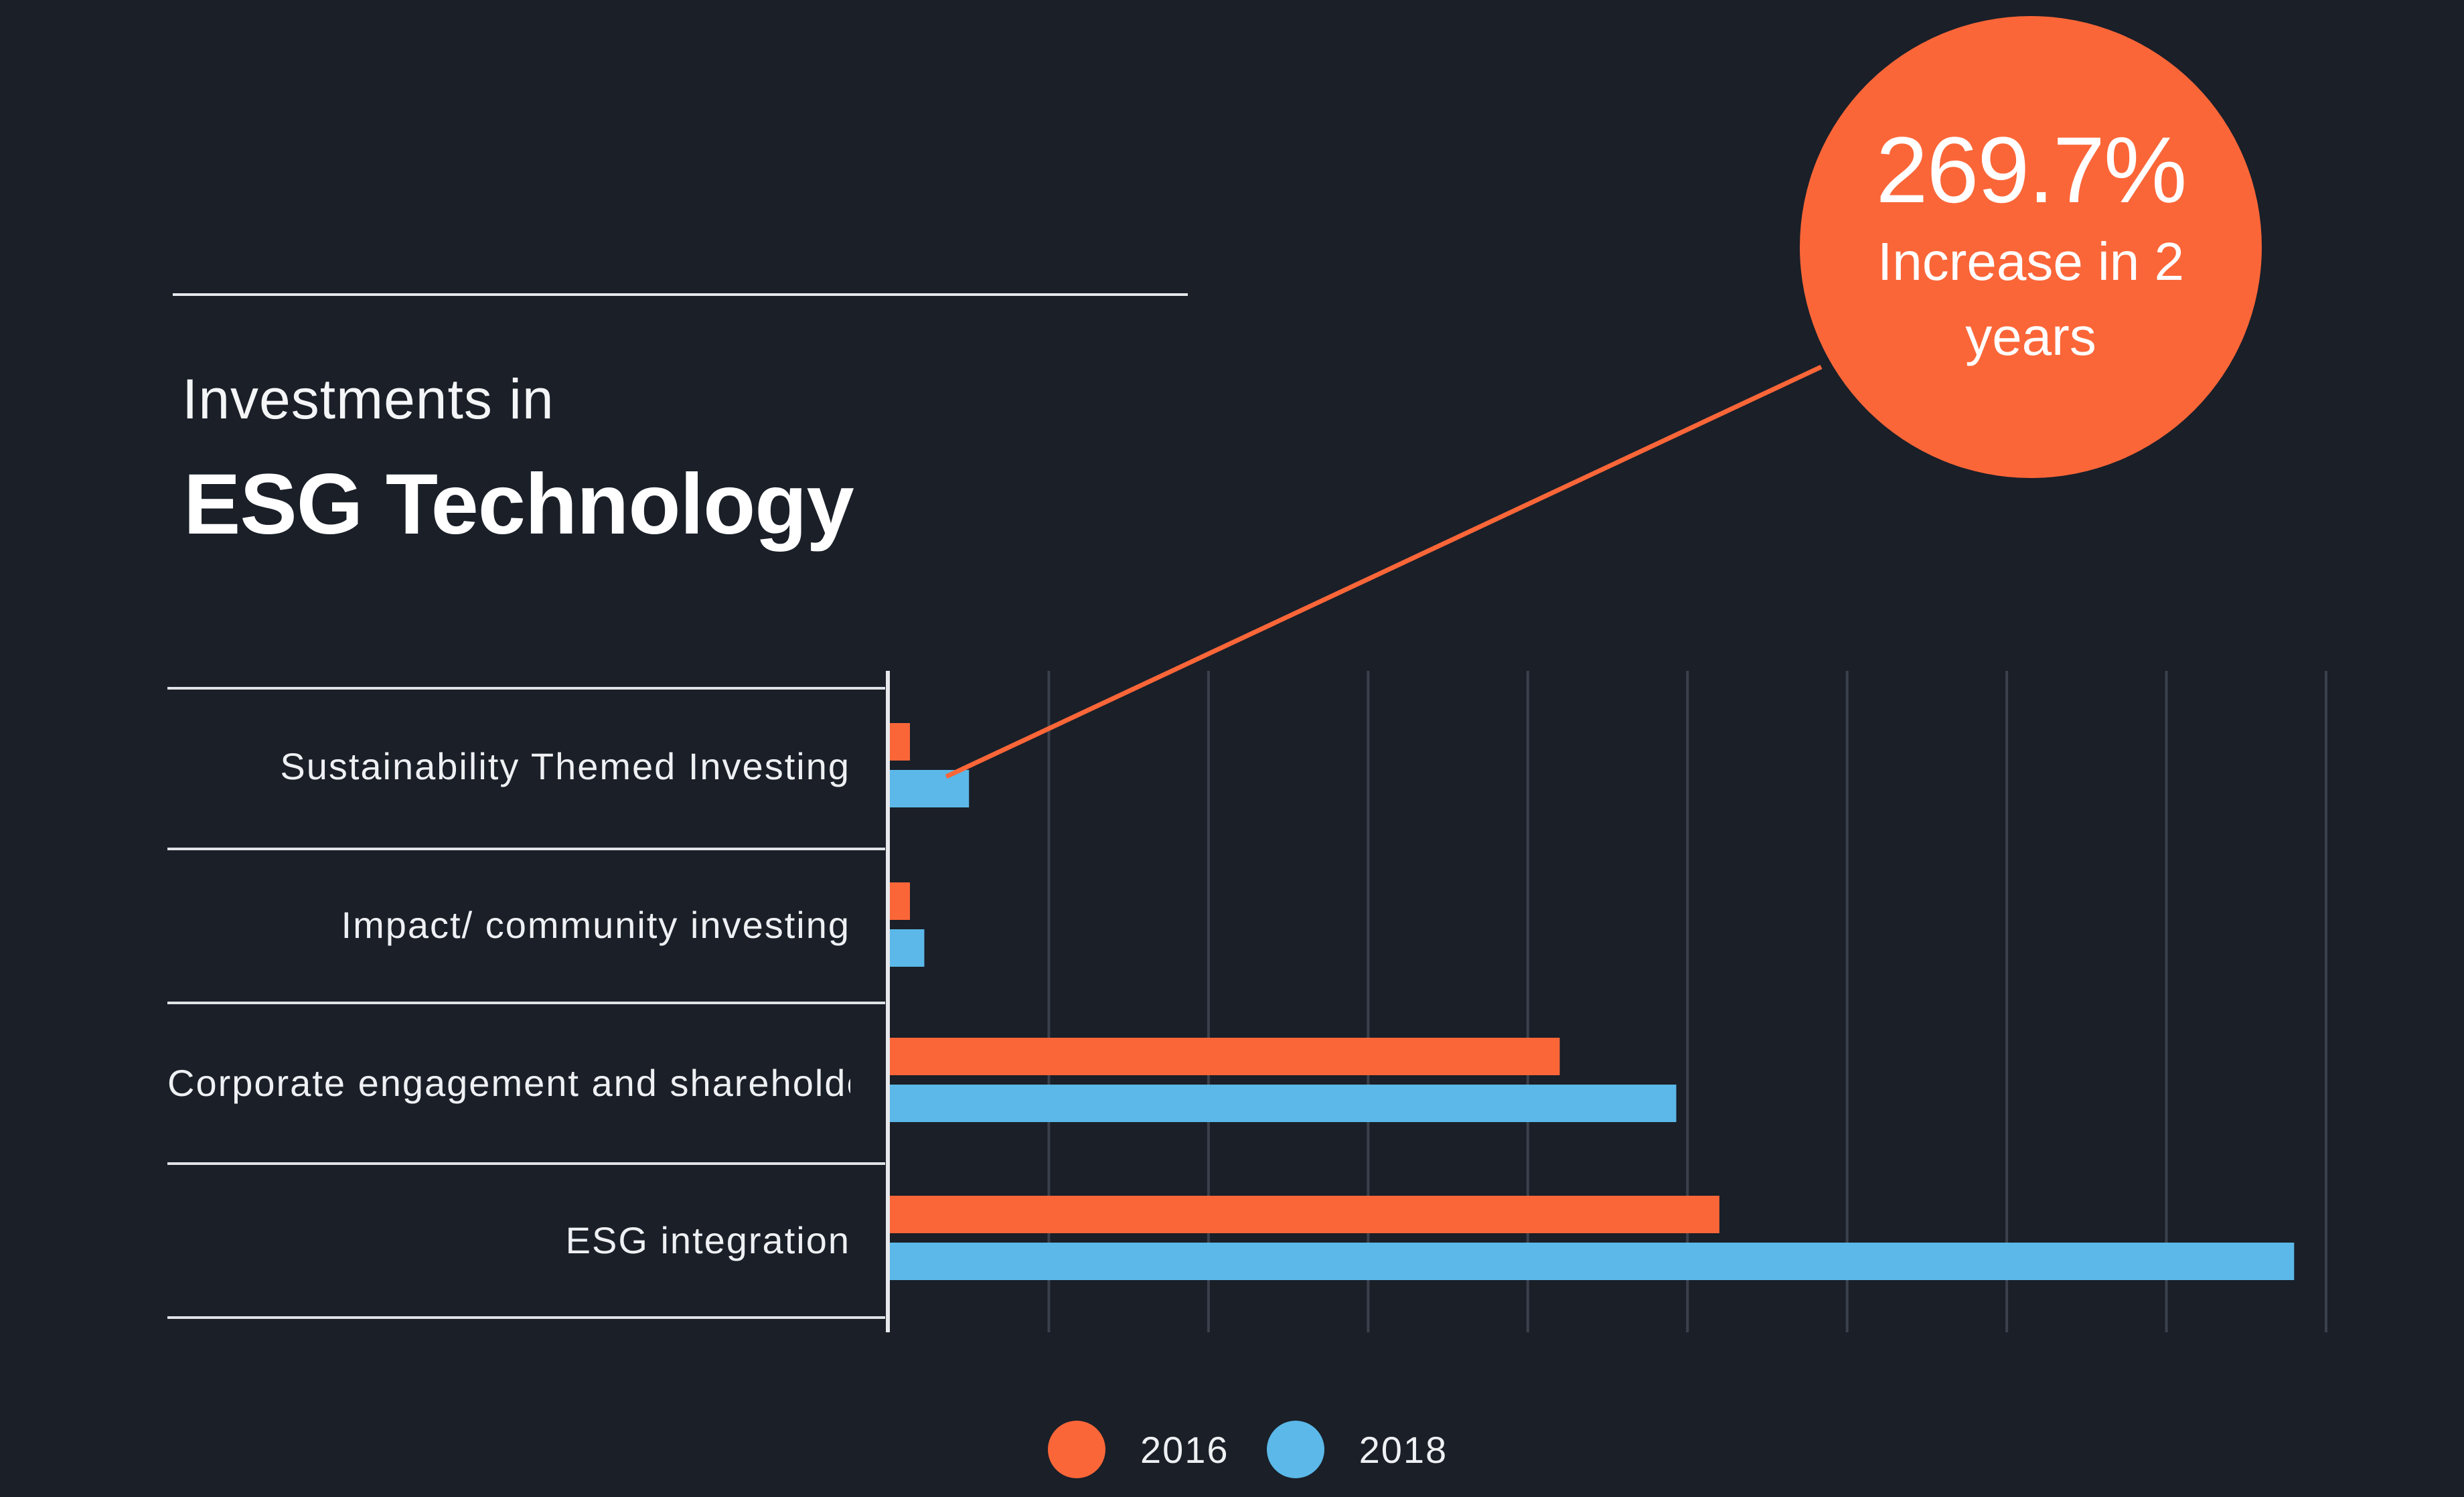 Image resolution: width=2464 pixels, height=1497 pixels. What do you see at coordinates (565, 766) in the screenshot?
I see `category-label-0: Sustainability Themed Investing` at bounding box center [565, 766].